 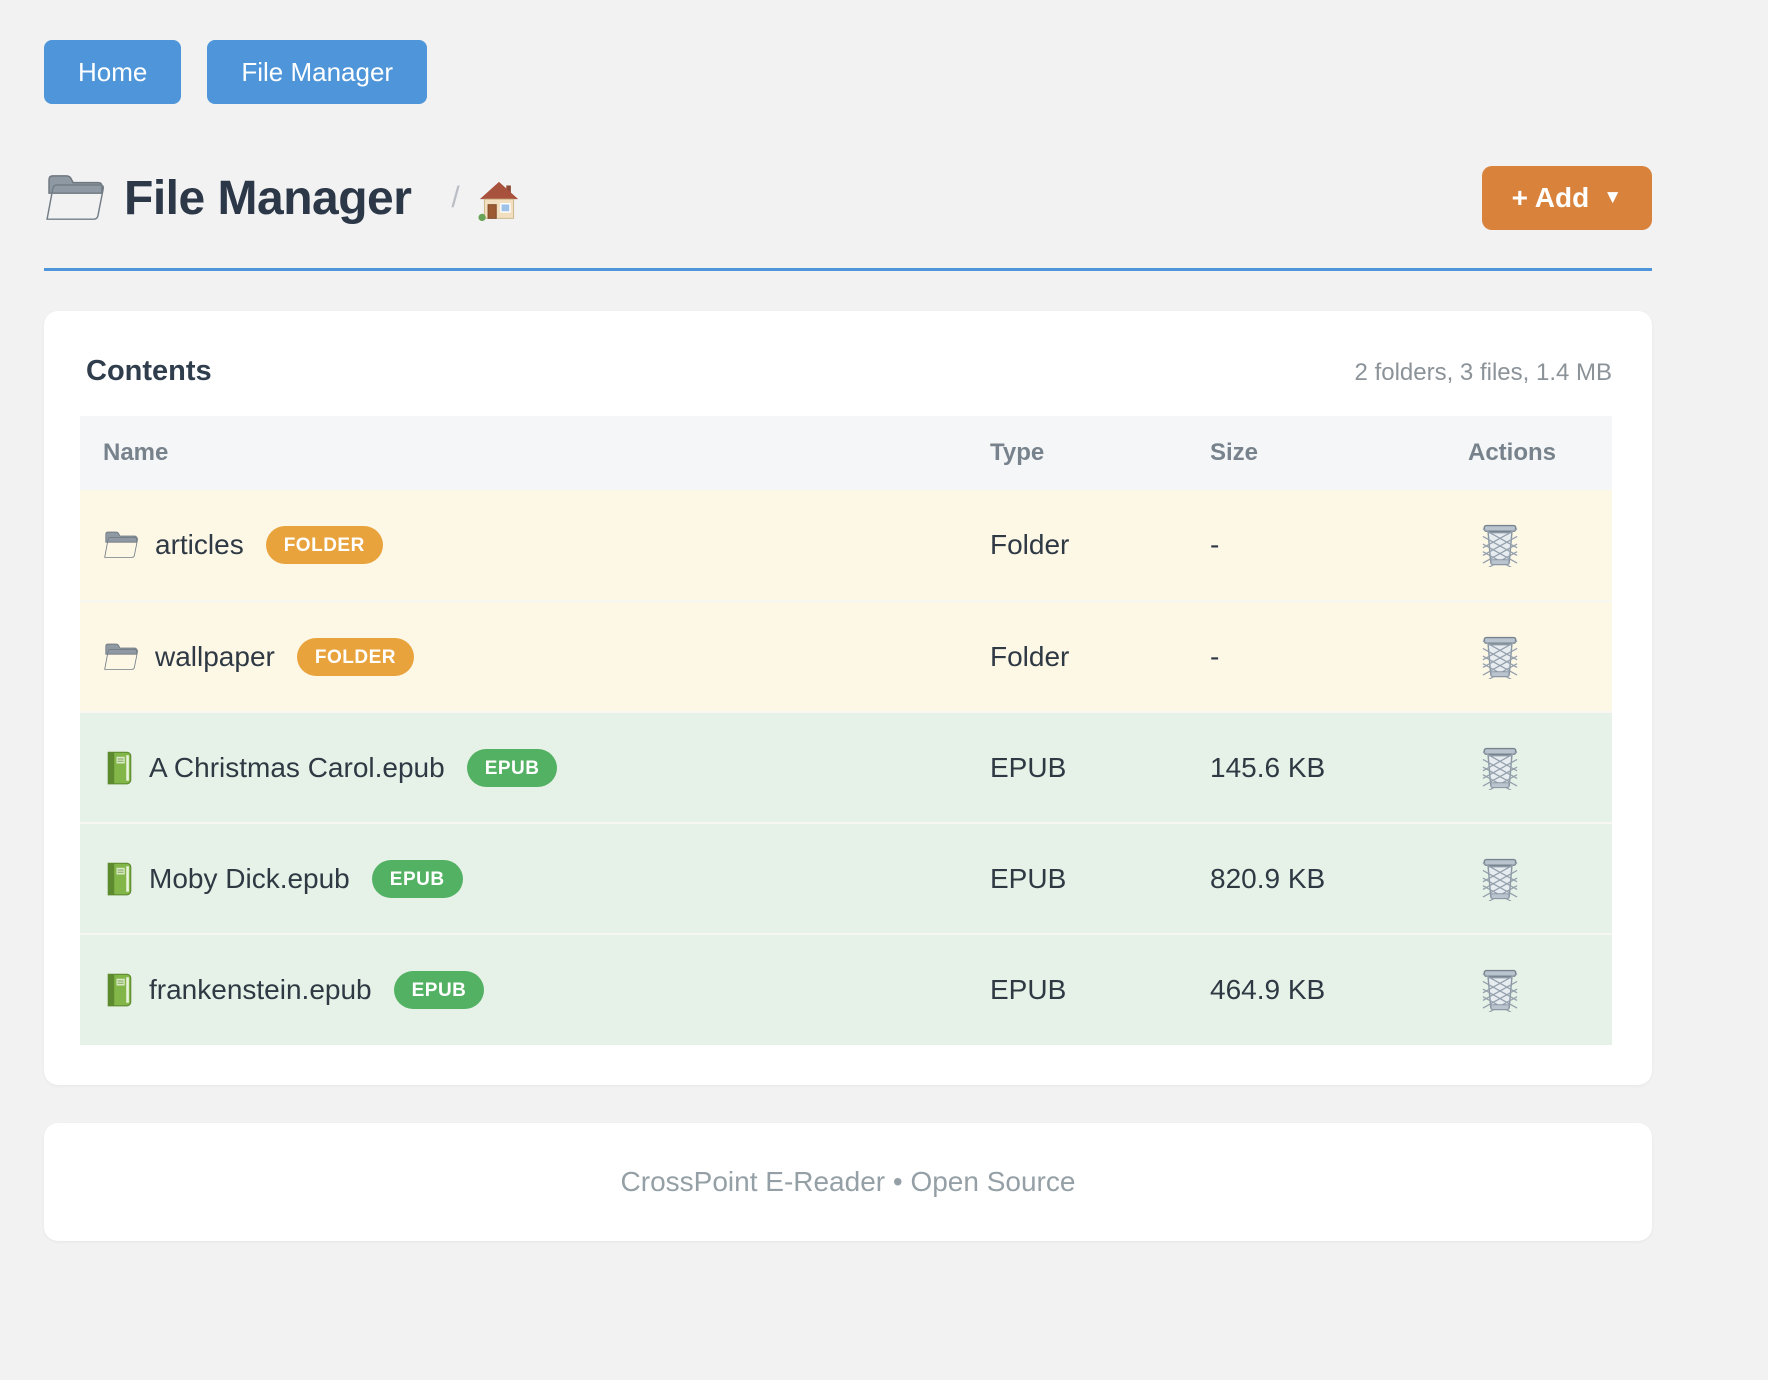 What do you see at coordinates (1234, 452) in the screenshot?
I see `column-header-size: Size` at bounding box center [1234, 452].